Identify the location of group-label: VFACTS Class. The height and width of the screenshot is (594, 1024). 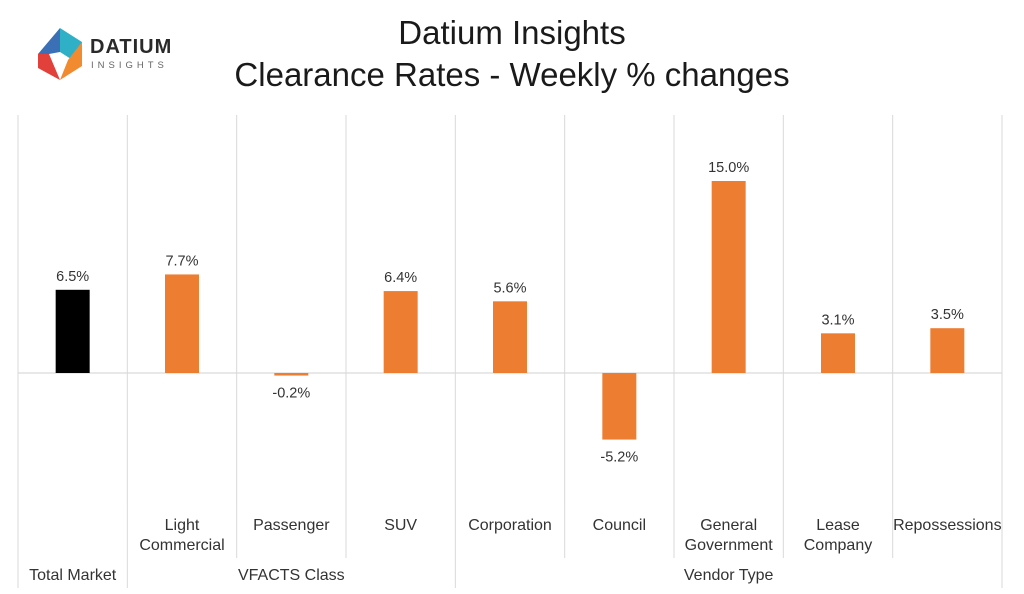
(291, 575).